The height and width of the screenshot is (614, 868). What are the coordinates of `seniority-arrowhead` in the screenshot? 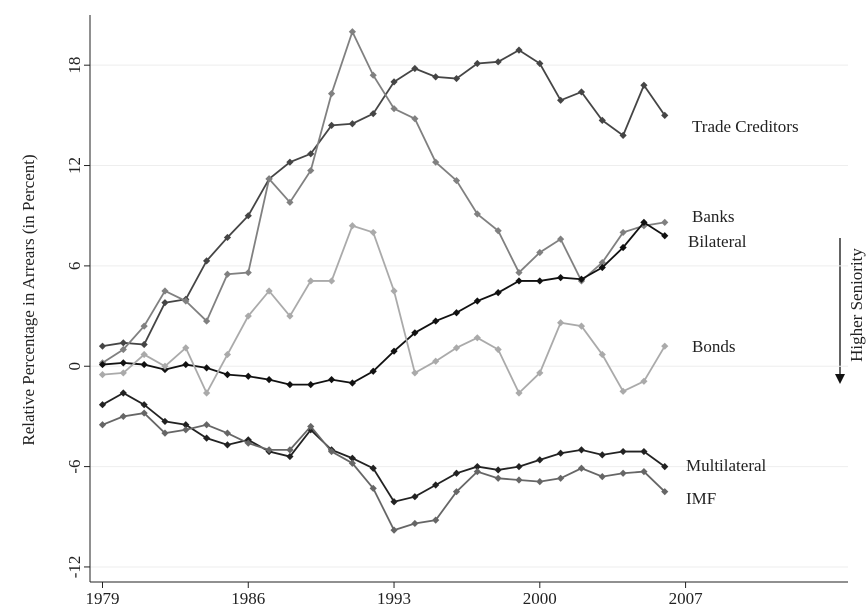 It's located at (840, 379).